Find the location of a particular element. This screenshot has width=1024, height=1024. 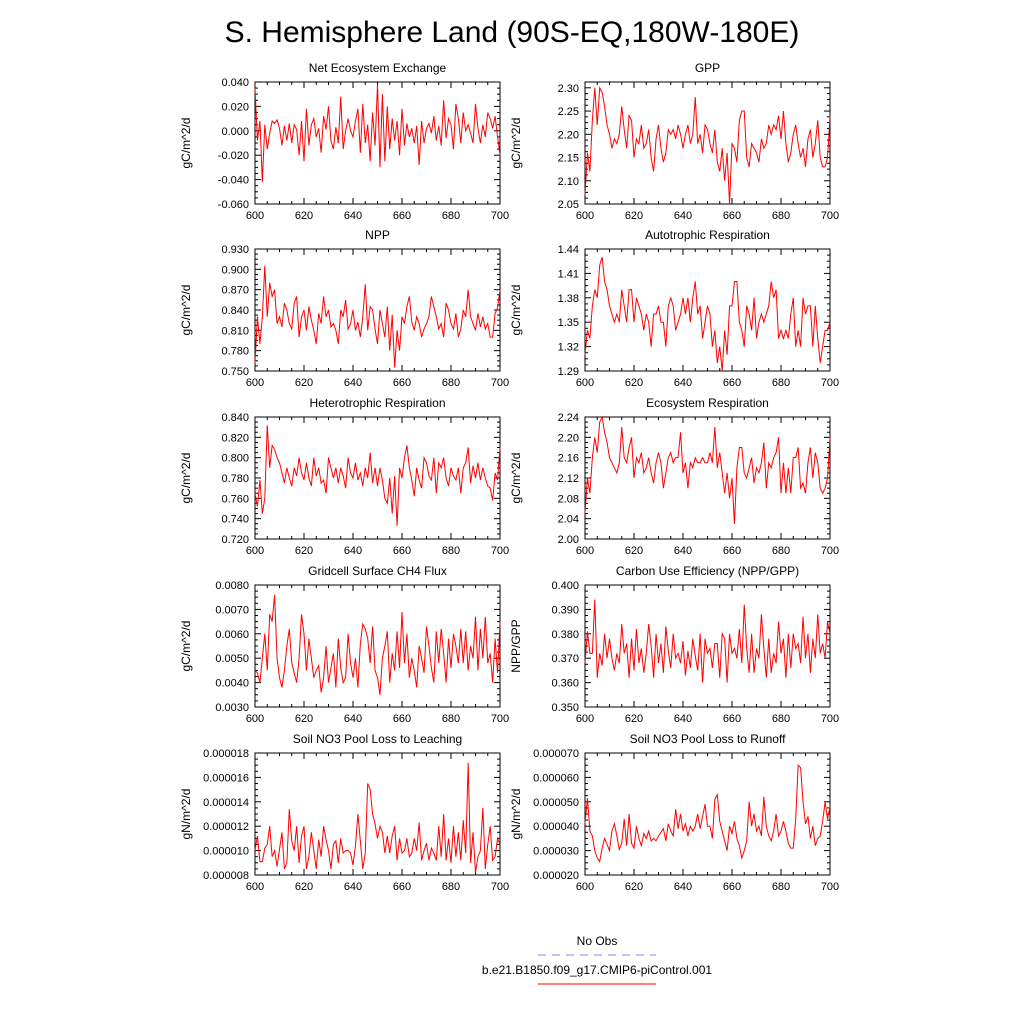

y-tick-label: 2.25 is located at coordinates (568, 112).